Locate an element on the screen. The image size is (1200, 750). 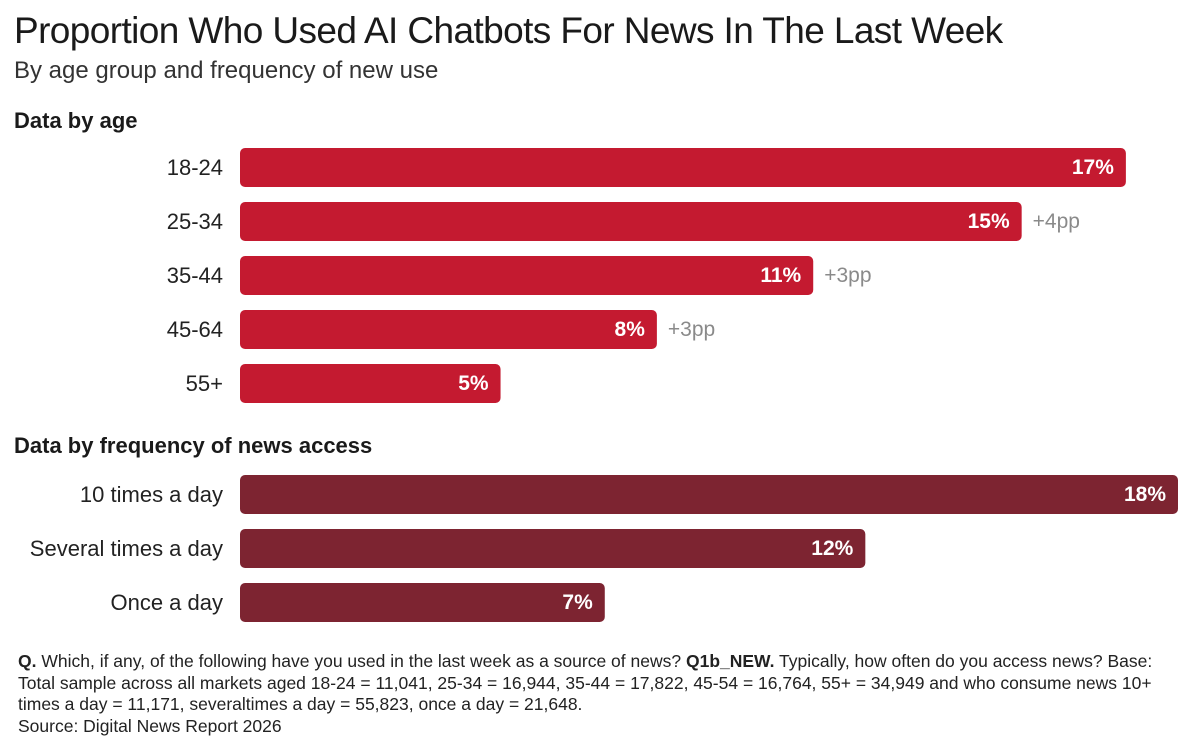
chart-subtitle: By age group and frequency of new use is located at coordinates (226, 70).